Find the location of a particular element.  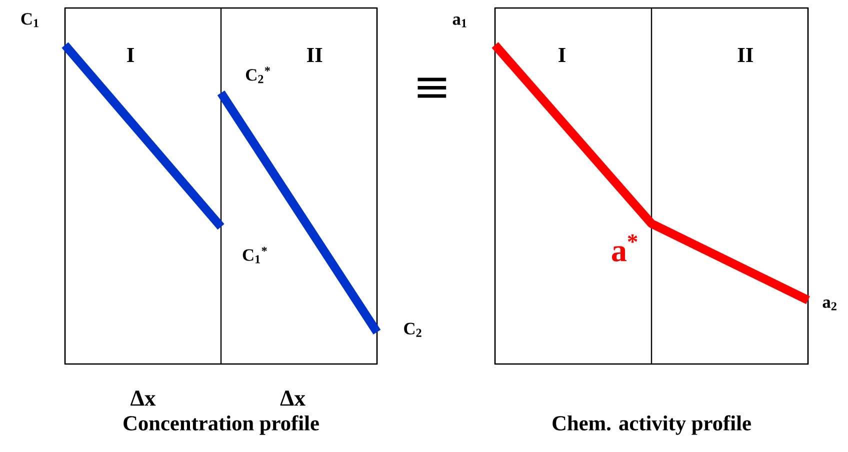

text: a$_{1}$ is located at coordinates (459, 22).